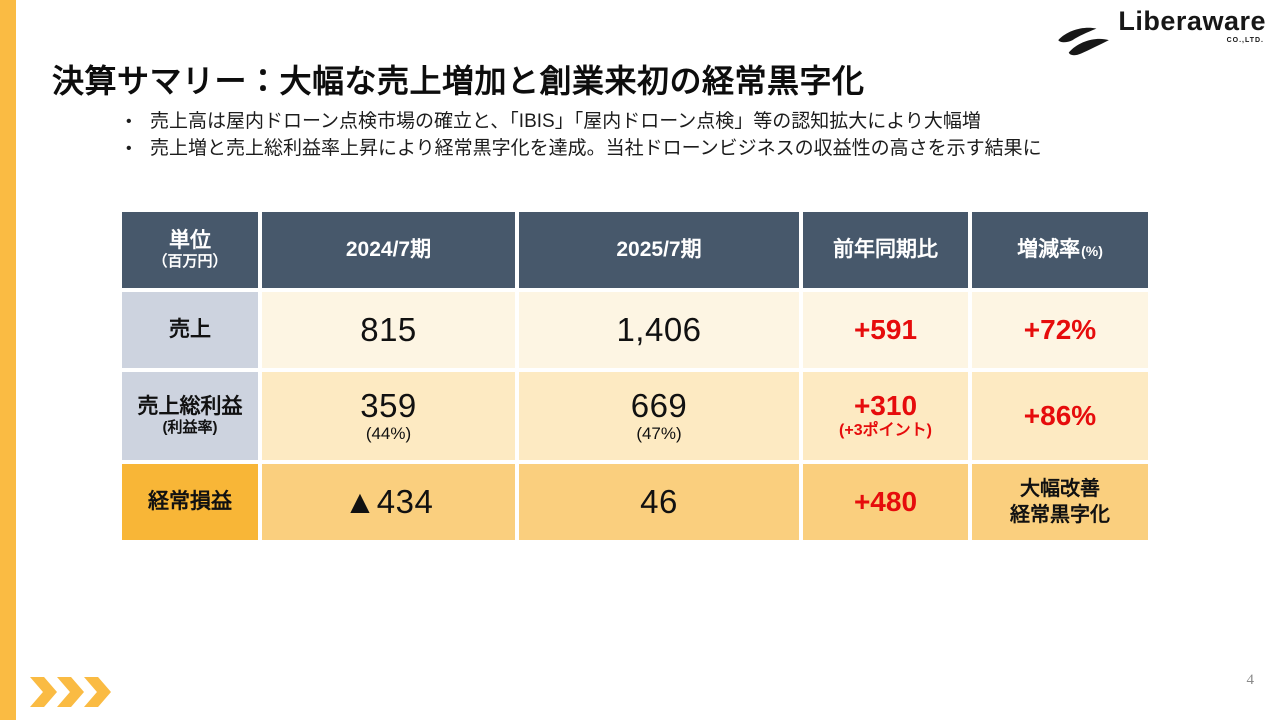 Image resolution: width=1280 pixels, height=720 pixels. I want to click on company-logo: Liberaware CO.,LTD., so click(1160, 36).